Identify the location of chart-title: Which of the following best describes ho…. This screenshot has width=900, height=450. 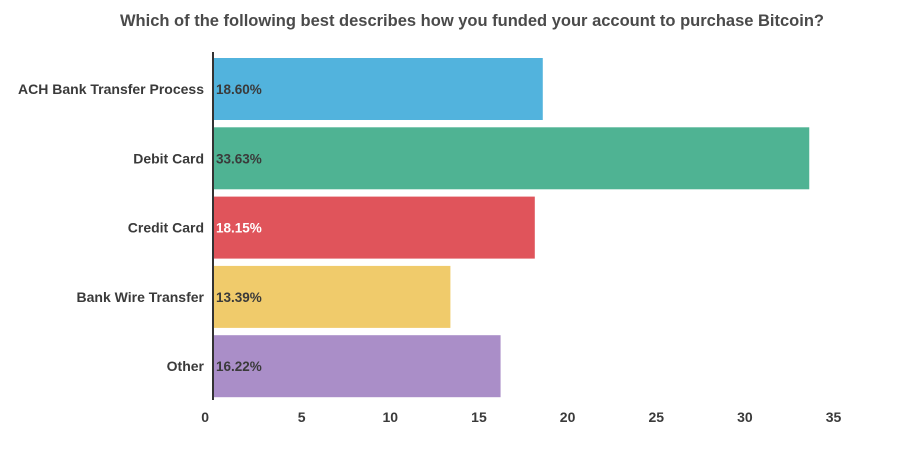
(472, 21).